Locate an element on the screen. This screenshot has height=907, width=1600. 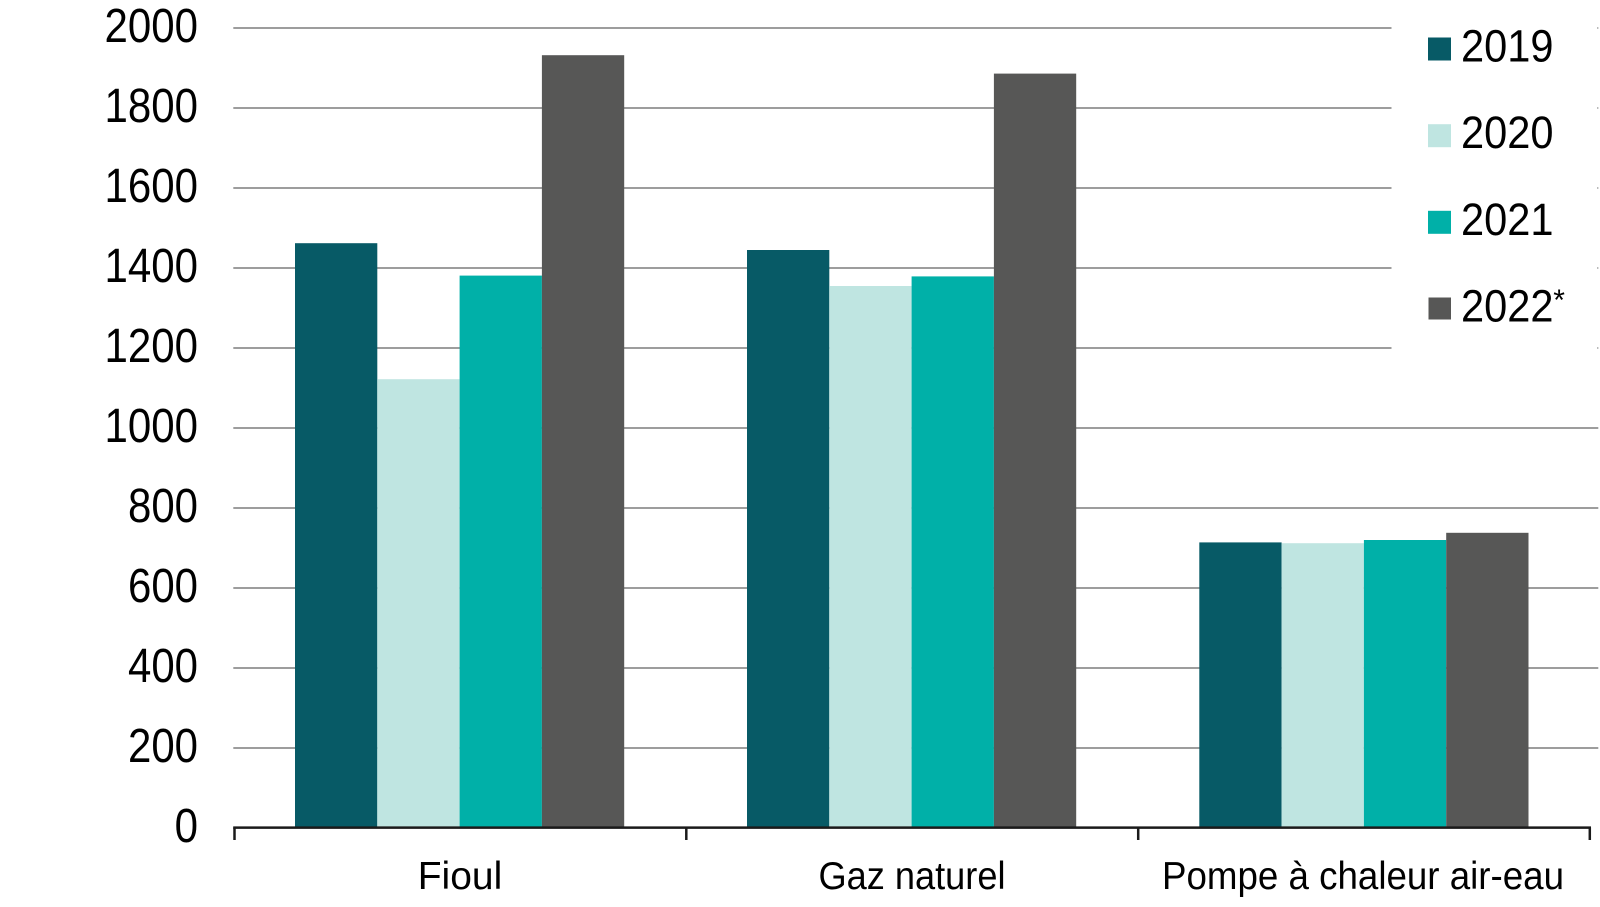
svg-text: 200 is located at coordinates (163, 746).